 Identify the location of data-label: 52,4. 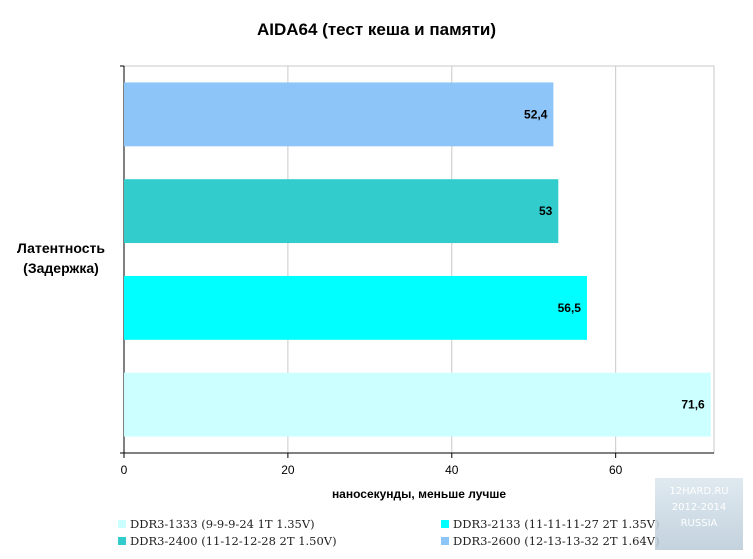
(536, 114).